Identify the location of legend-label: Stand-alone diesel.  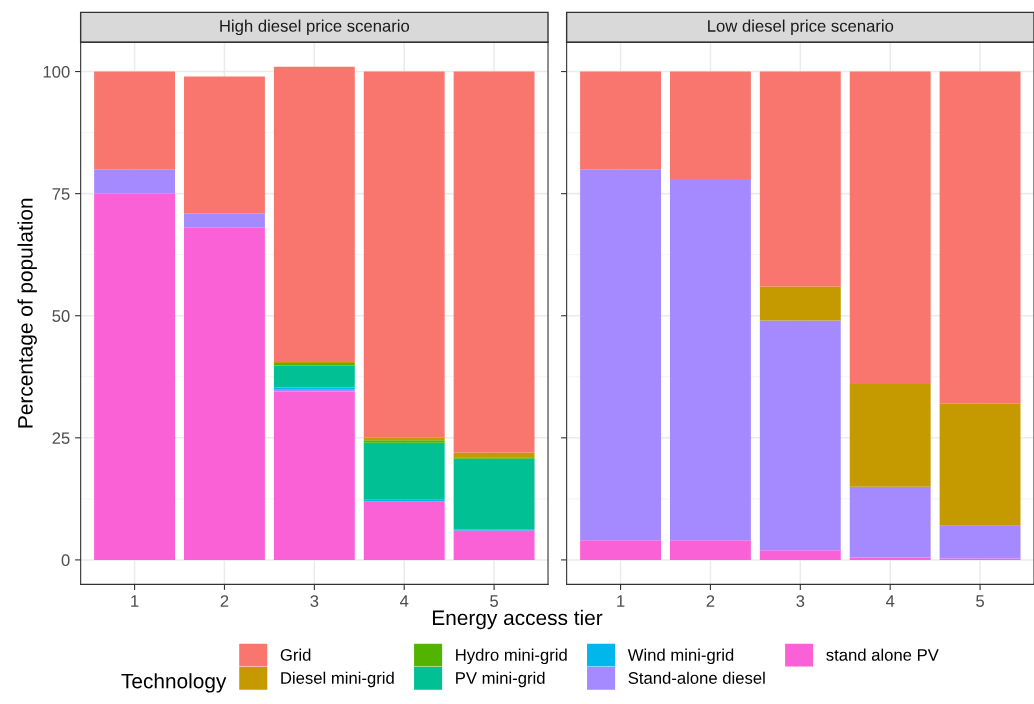
(696, 677).